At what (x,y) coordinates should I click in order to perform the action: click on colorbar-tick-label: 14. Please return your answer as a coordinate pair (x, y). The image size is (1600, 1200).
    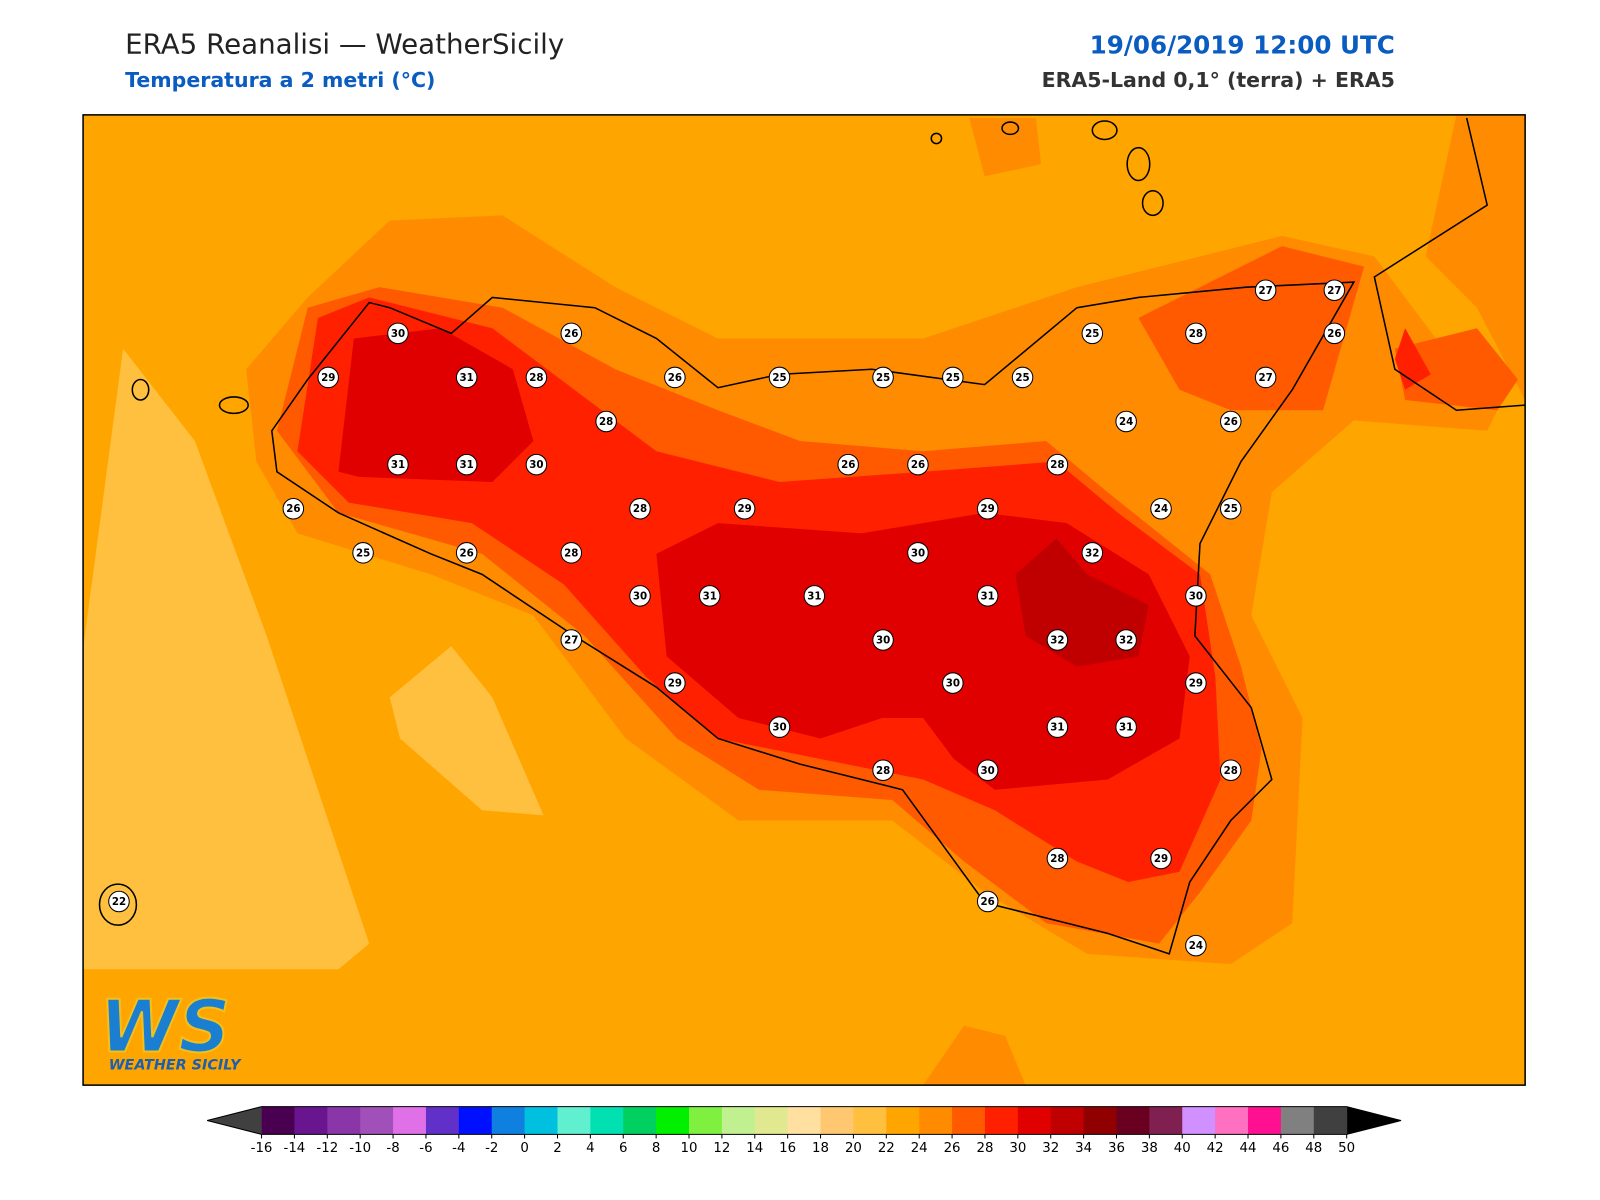
    Looking at the image, I should click on (754, 1148).